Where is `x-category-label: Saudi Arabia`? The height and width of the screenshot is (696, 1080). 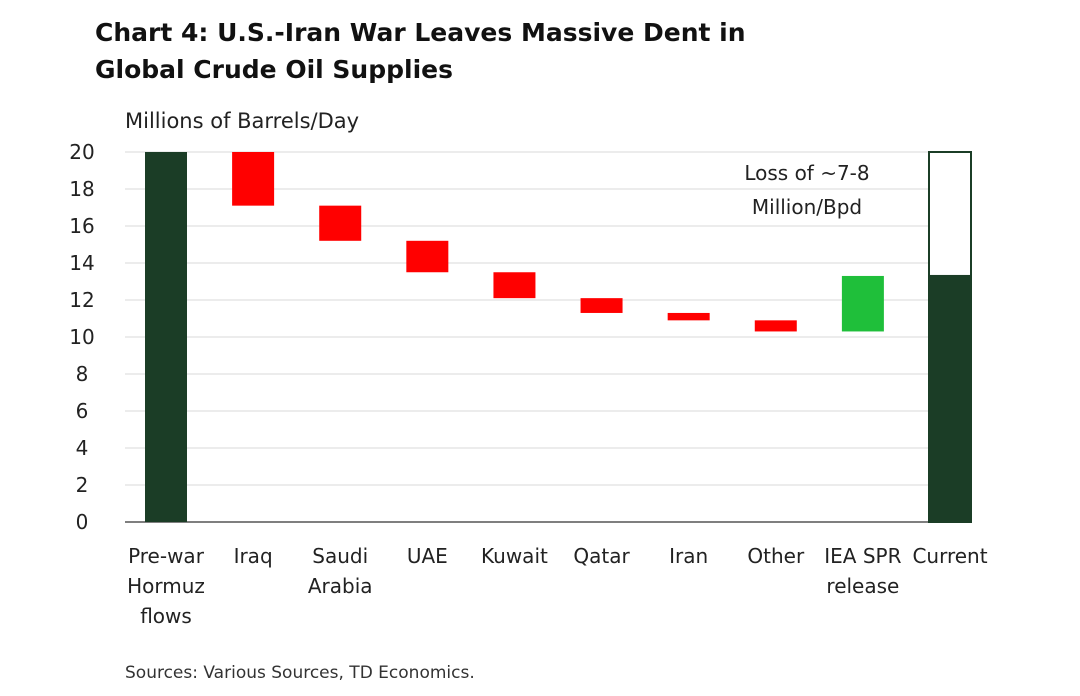
x-category-label: Saudi Arabia is located at coordinates (340, 571).